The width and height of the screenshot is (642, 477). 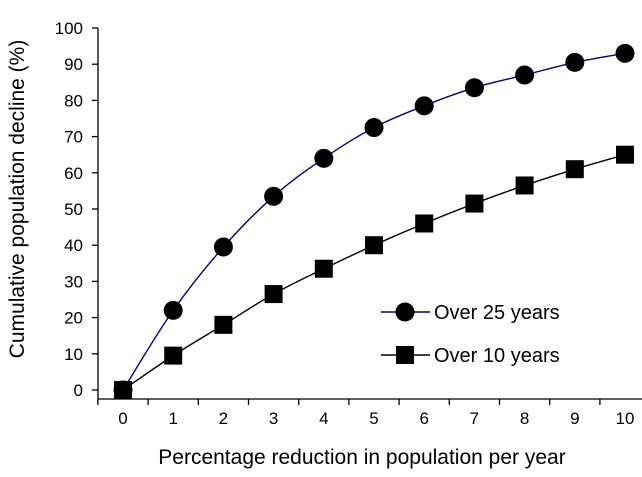 I want to click on legend-item: Over 25 years, so click(x=470, y=313).